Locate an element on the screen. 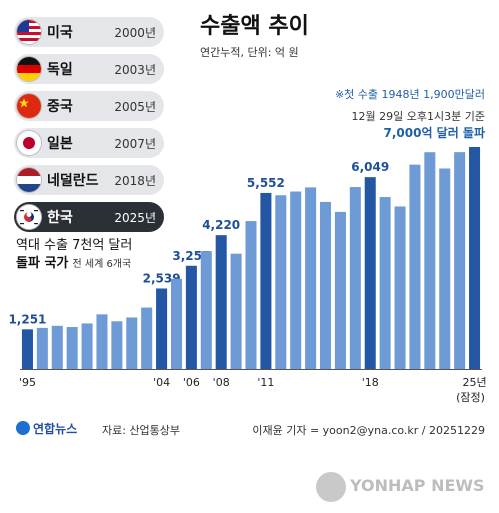  bar-2015 is located at coordinates (326, 285).